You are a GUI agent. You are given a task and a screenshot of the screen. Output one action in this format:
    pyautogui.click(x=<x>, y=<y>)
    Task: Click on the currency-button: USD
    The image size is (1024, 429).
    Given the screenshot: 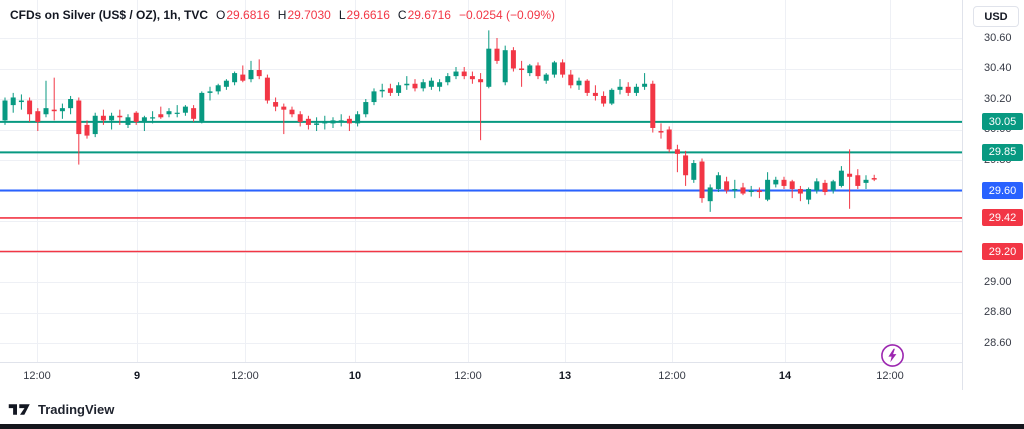 What is the action you would take?
    pyautogui.click(x=996, y=16)
    